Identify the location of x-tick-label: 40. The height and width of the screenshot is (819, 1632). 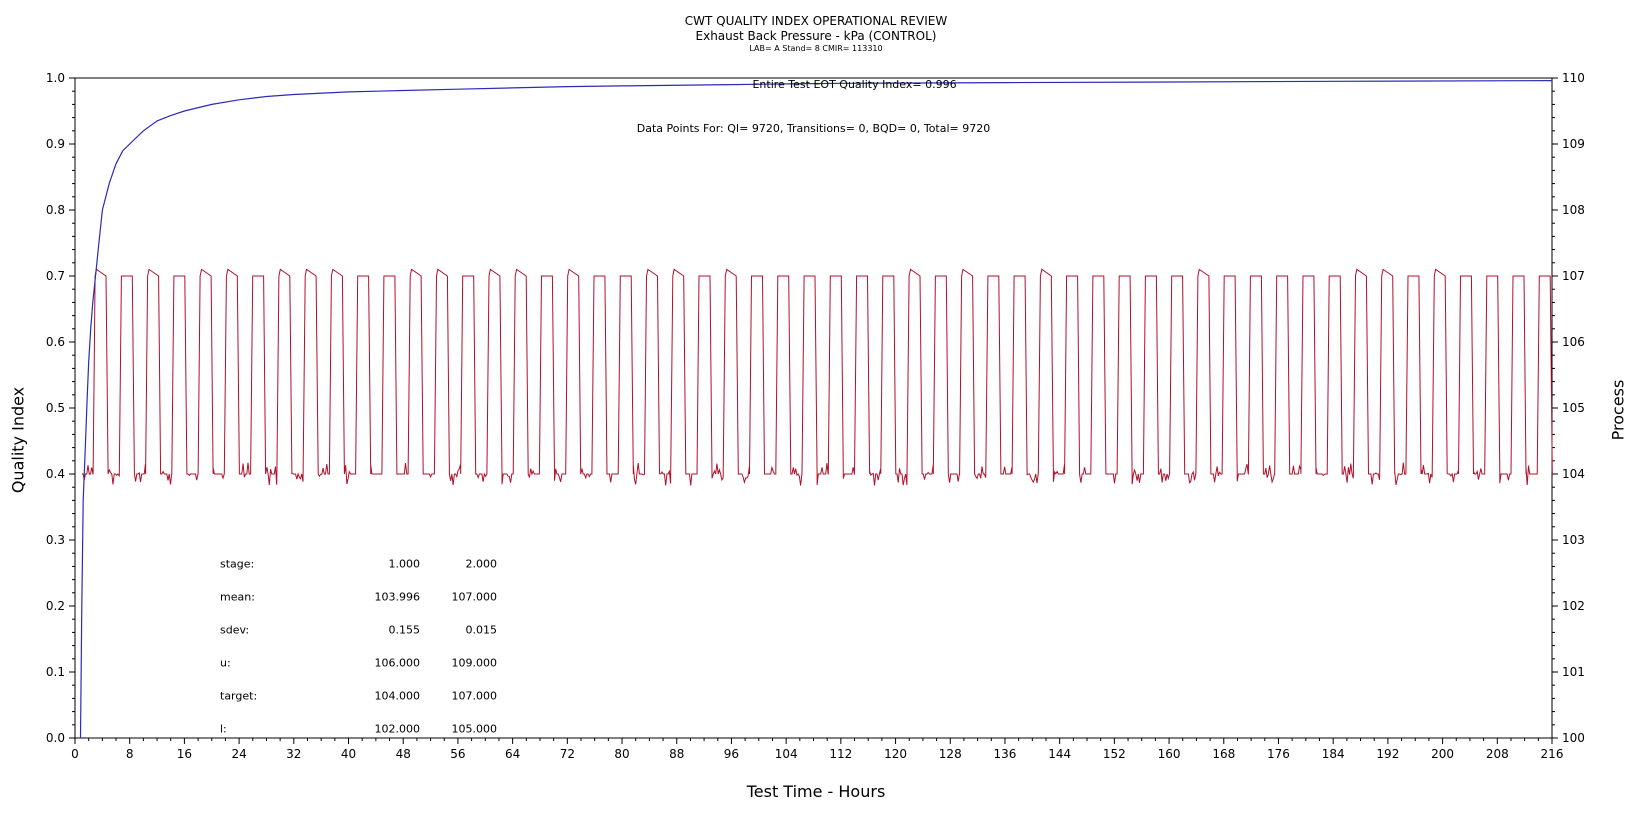
(348, 754).